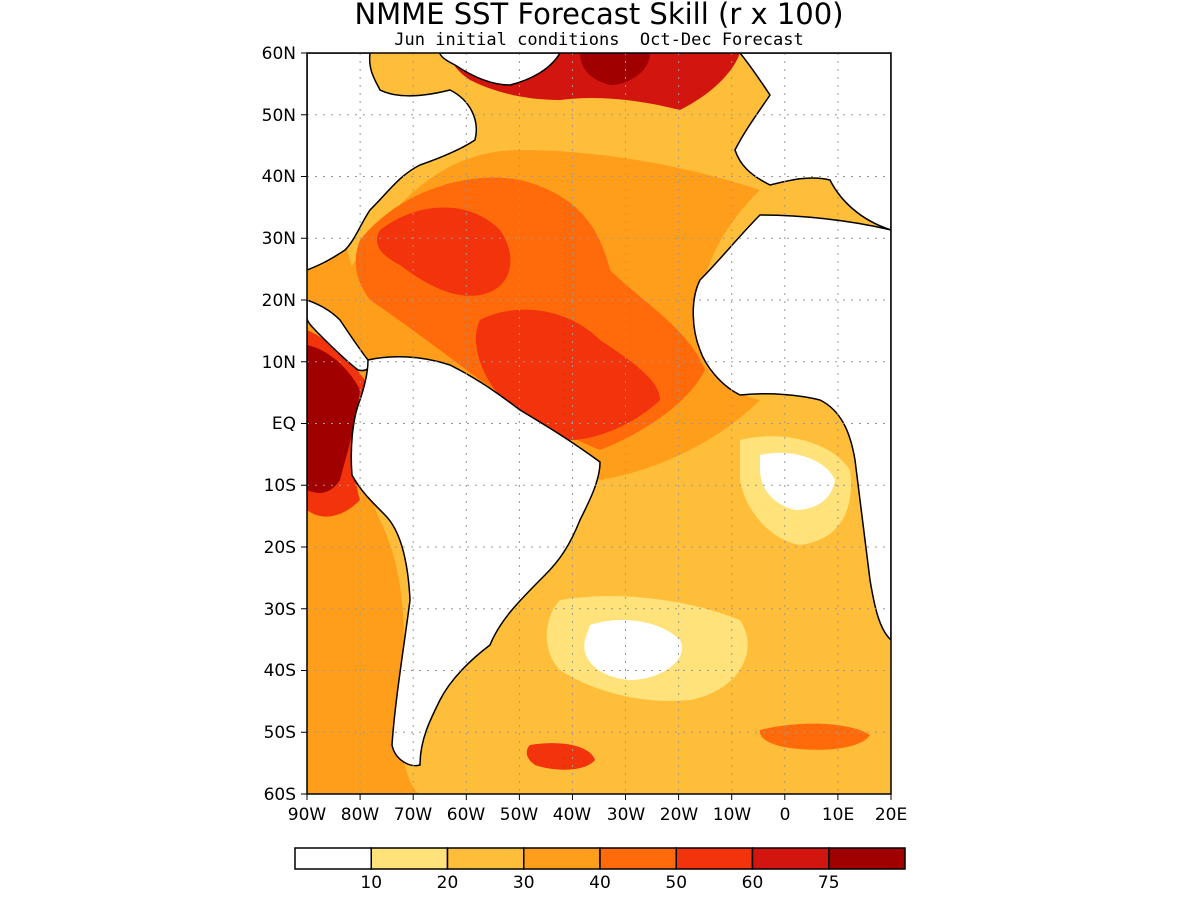  What do you see at coordinates (676, 883) in the screenshot?
I see `colorbar-label: 50` at bounding box center [676, 883].